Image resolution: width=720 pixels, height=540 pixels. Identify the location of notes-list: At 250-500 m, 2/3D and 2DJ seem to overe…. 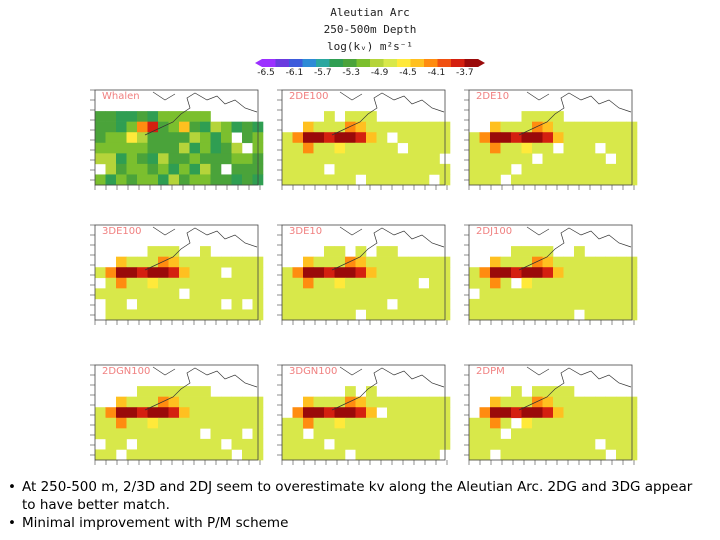
(358, 505).